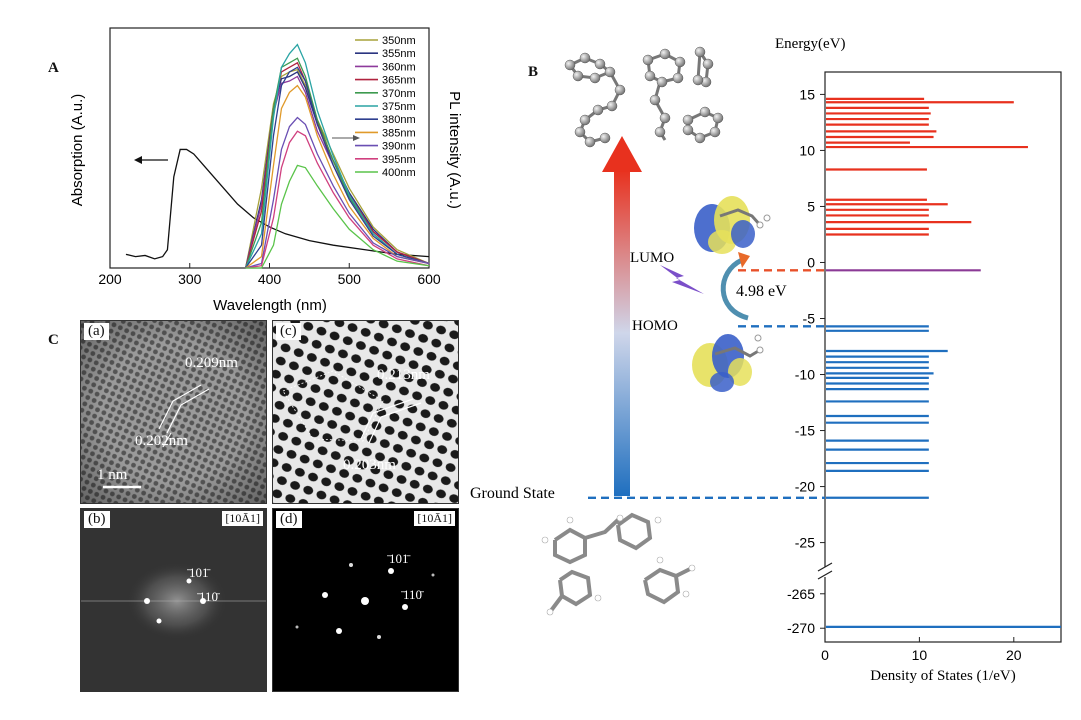 Image resolution: width=1081 pixels, height=720 pixels. Describe the element at coordinates (399, 160) in the screenshot. I see `legend-label: 395nm` at that location.